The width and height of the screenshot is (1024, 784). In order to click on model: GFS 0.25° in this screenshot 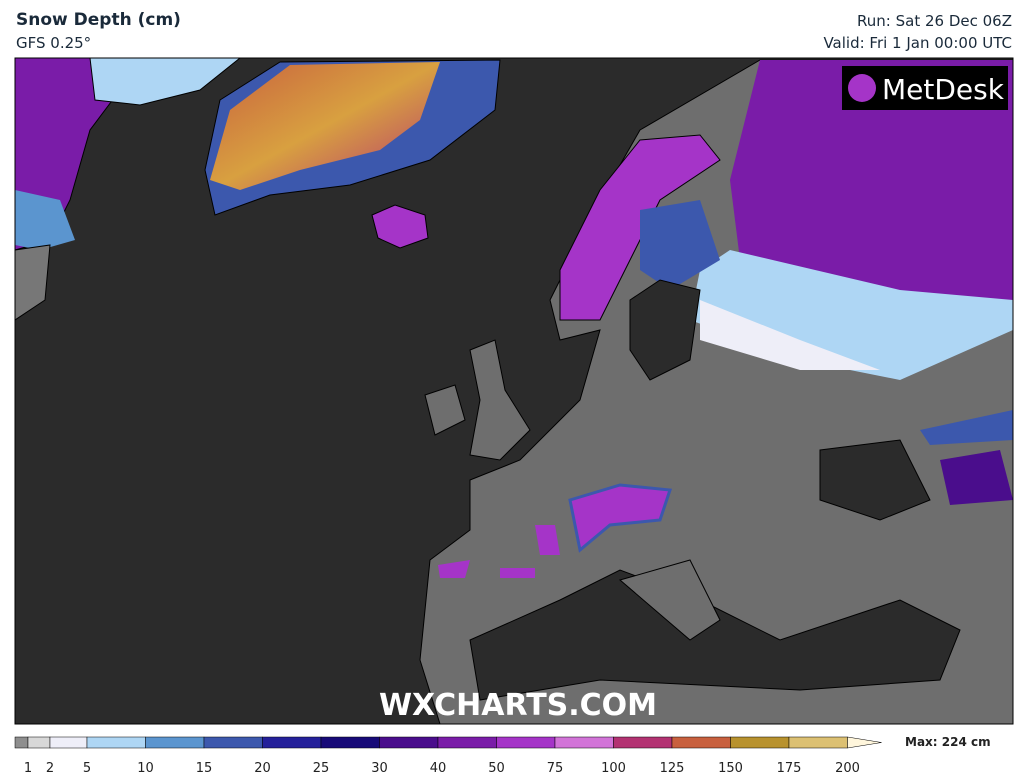, I will do `click(54, 43)`.